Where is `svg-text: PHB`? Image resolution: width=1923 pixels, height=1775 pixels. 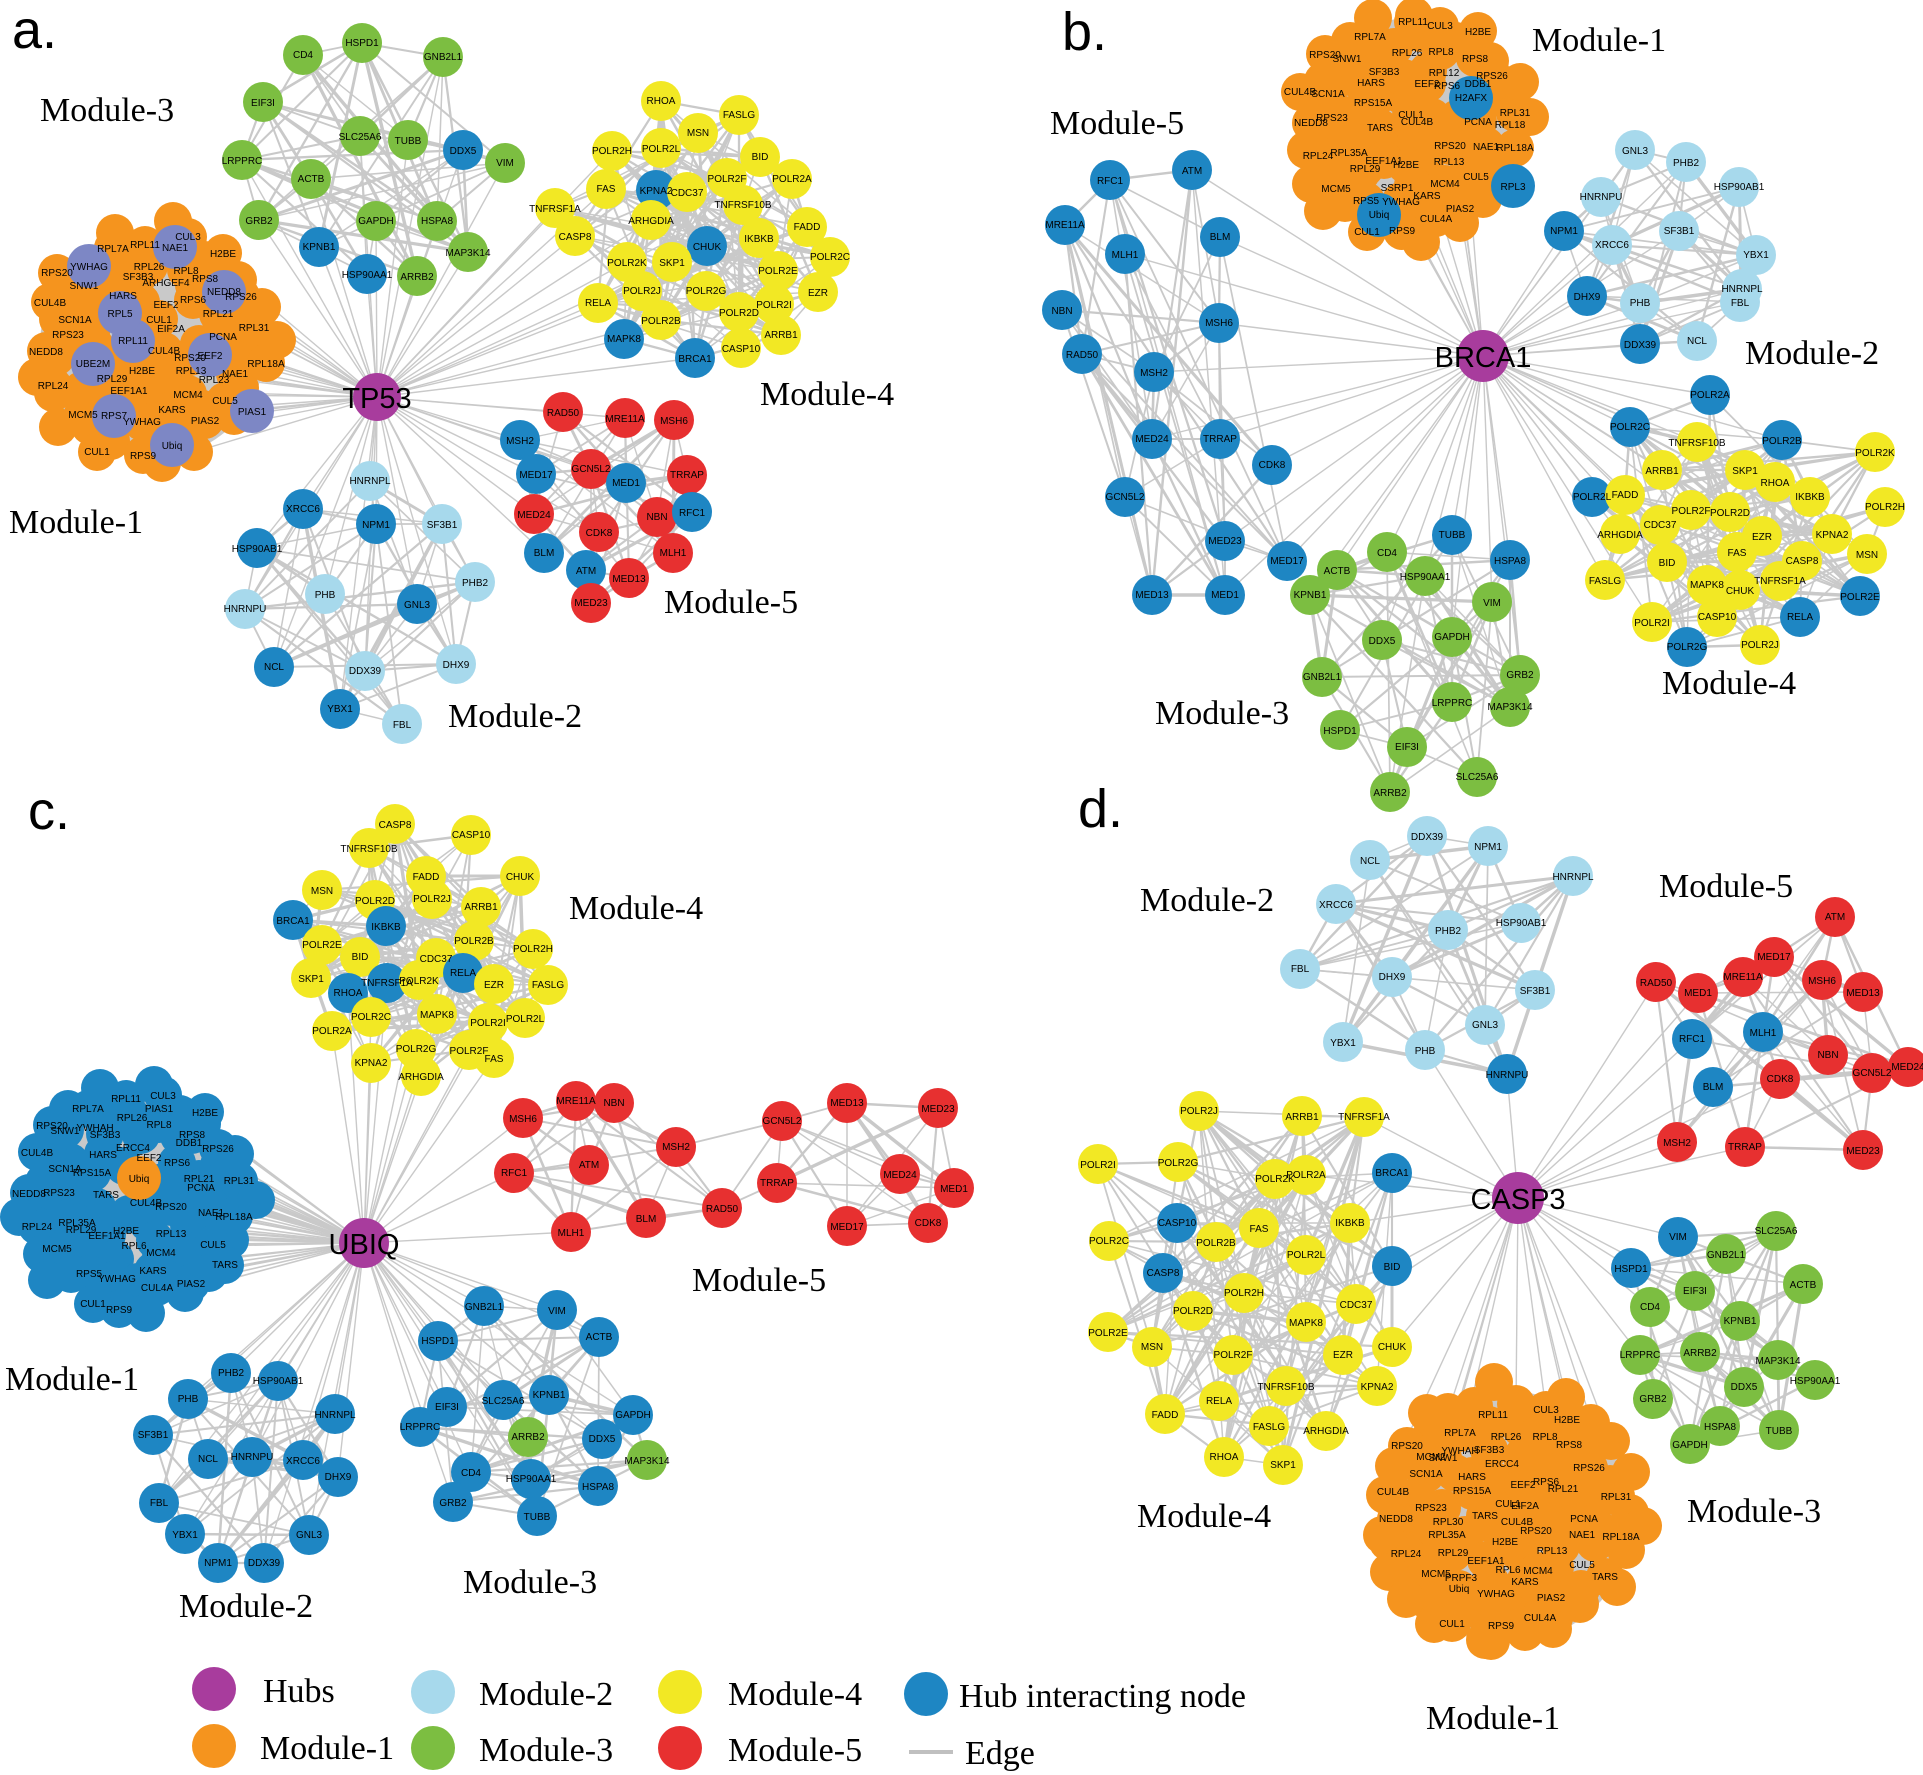
svg-text: PHB is located at coordinates (1425, 1051).